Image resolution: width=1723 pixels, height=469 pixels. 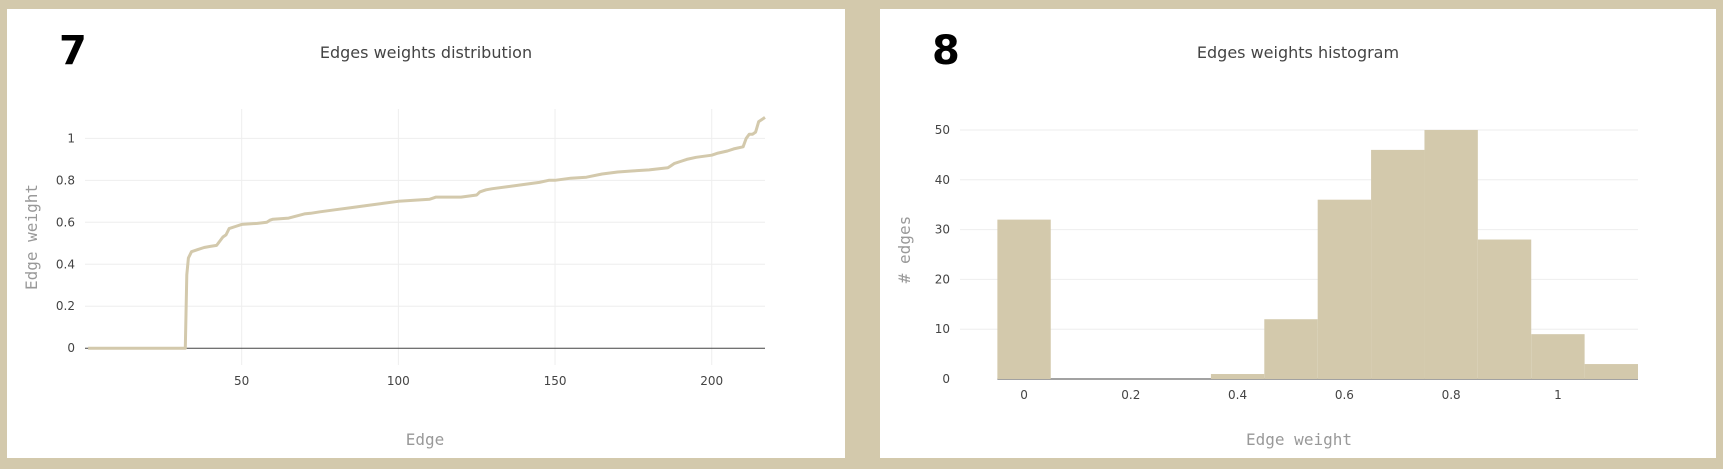 I want to click on y-tick-label: 40, so click(x=942, y=180).